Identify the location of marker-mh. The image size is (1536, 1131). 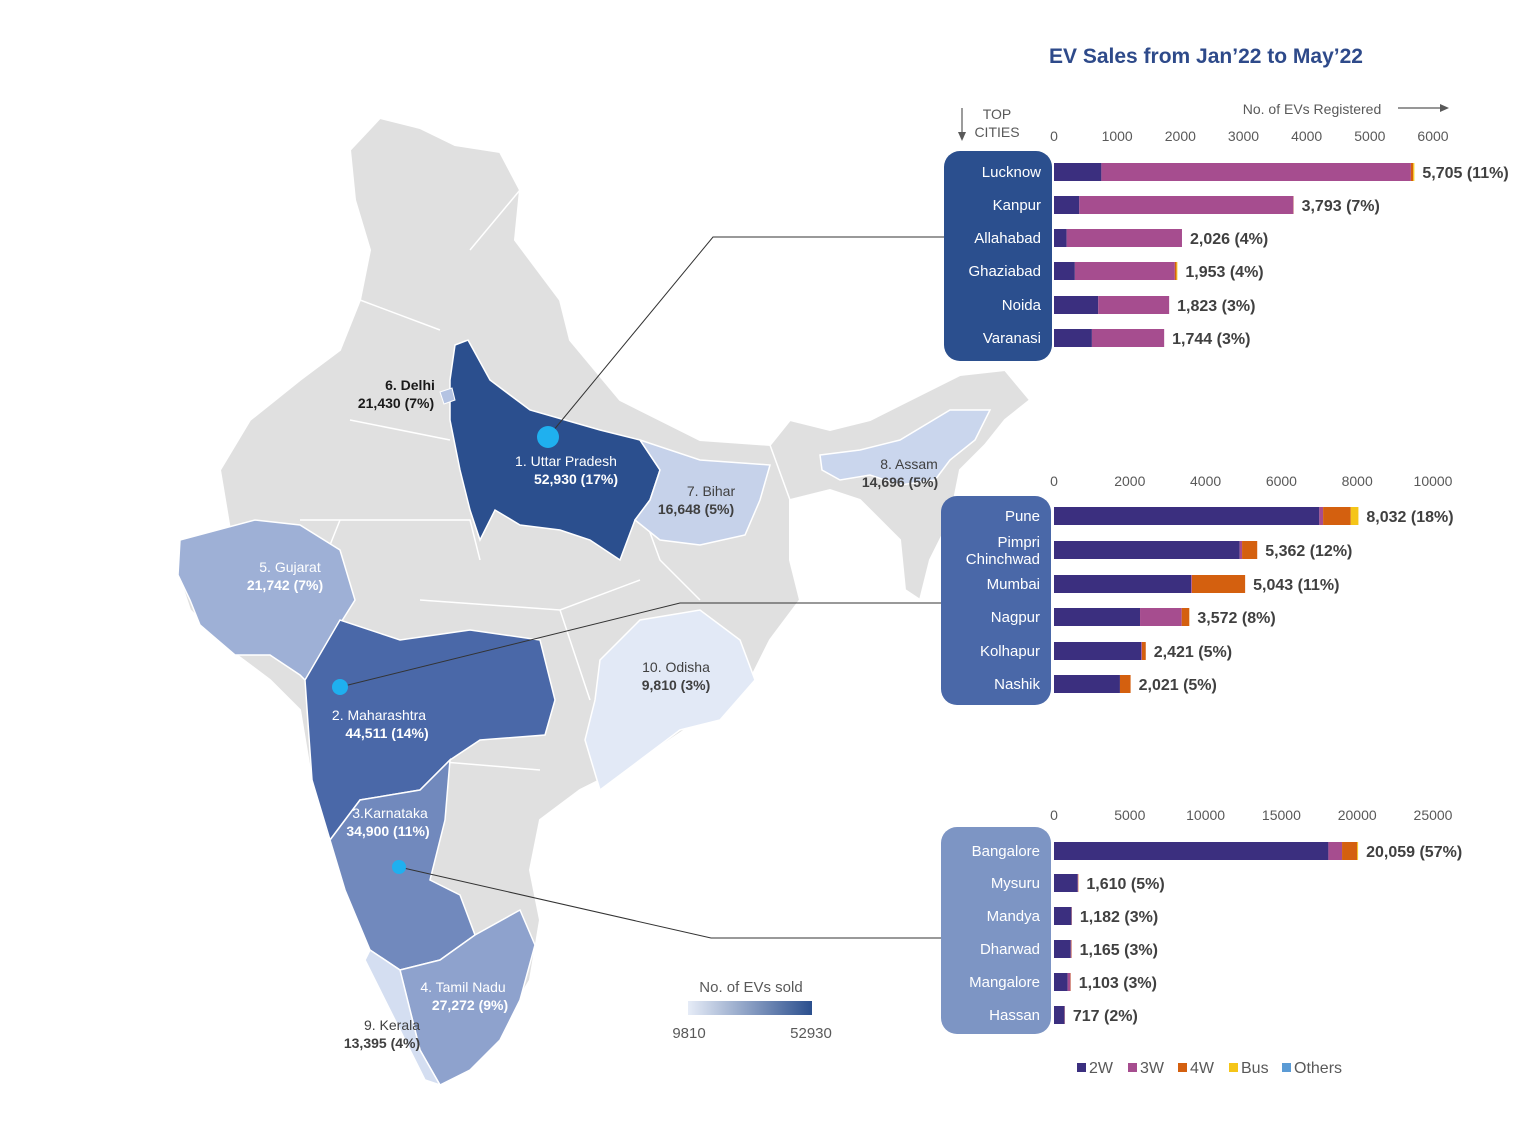
(340, 687).